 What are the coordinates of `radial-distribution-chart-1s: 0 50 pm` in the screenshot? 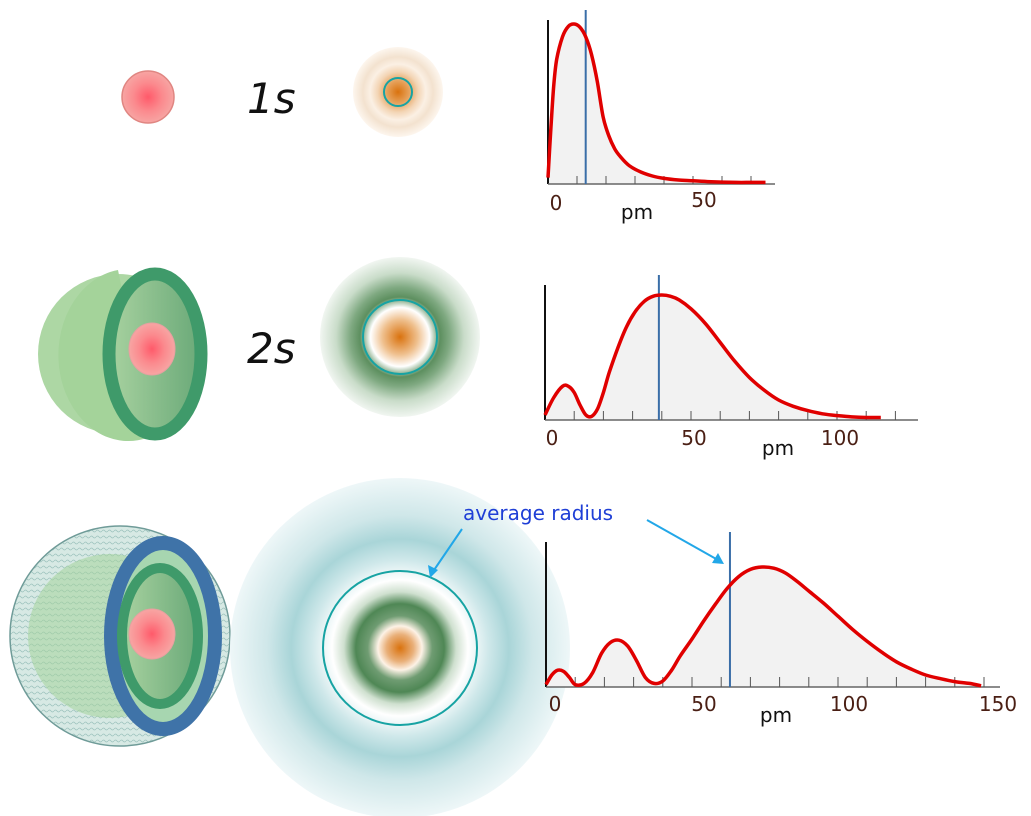 It's located at (660, 117).